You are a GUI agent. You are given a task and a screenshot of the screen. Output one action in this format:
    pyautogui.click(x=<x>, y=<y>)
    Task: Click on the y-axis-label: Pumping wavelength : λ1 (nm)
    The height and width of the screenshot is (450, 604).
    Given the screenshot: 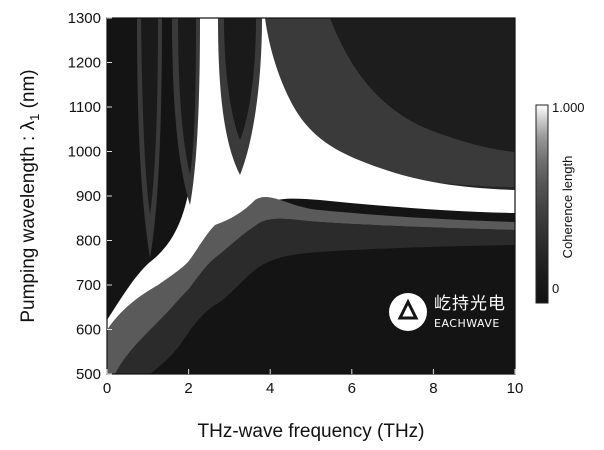 What is the action you would take?
    pyautogui.click(x=30, y=195)
    